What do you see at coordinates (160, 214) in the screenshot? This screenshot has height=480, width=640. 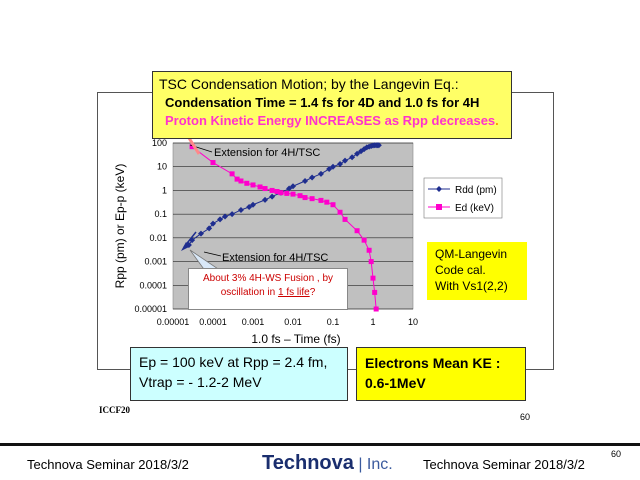 I see `y-tick-label: 0.1` at bounding box center [160, 214].